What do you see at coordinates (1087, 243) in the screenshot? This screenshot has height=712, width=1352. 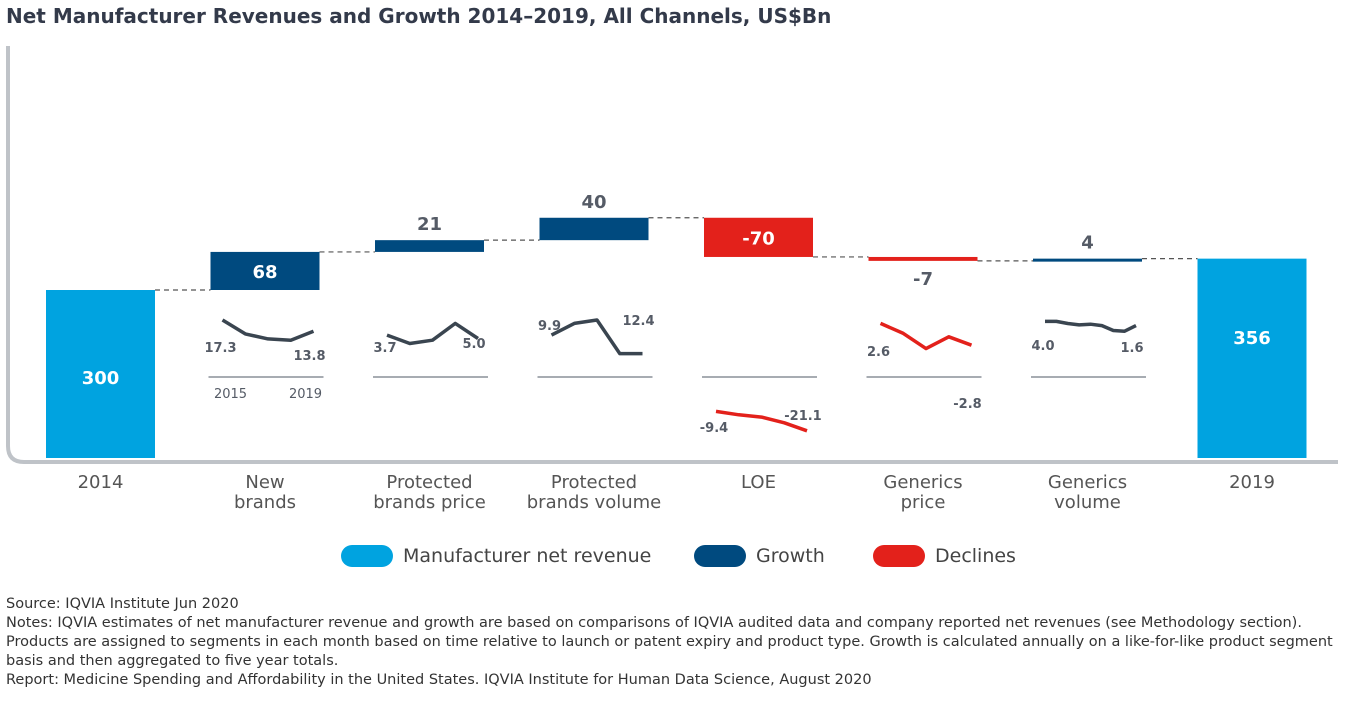 I see `value-label-generics-volume: 4` at bounding box center [1087, 243].